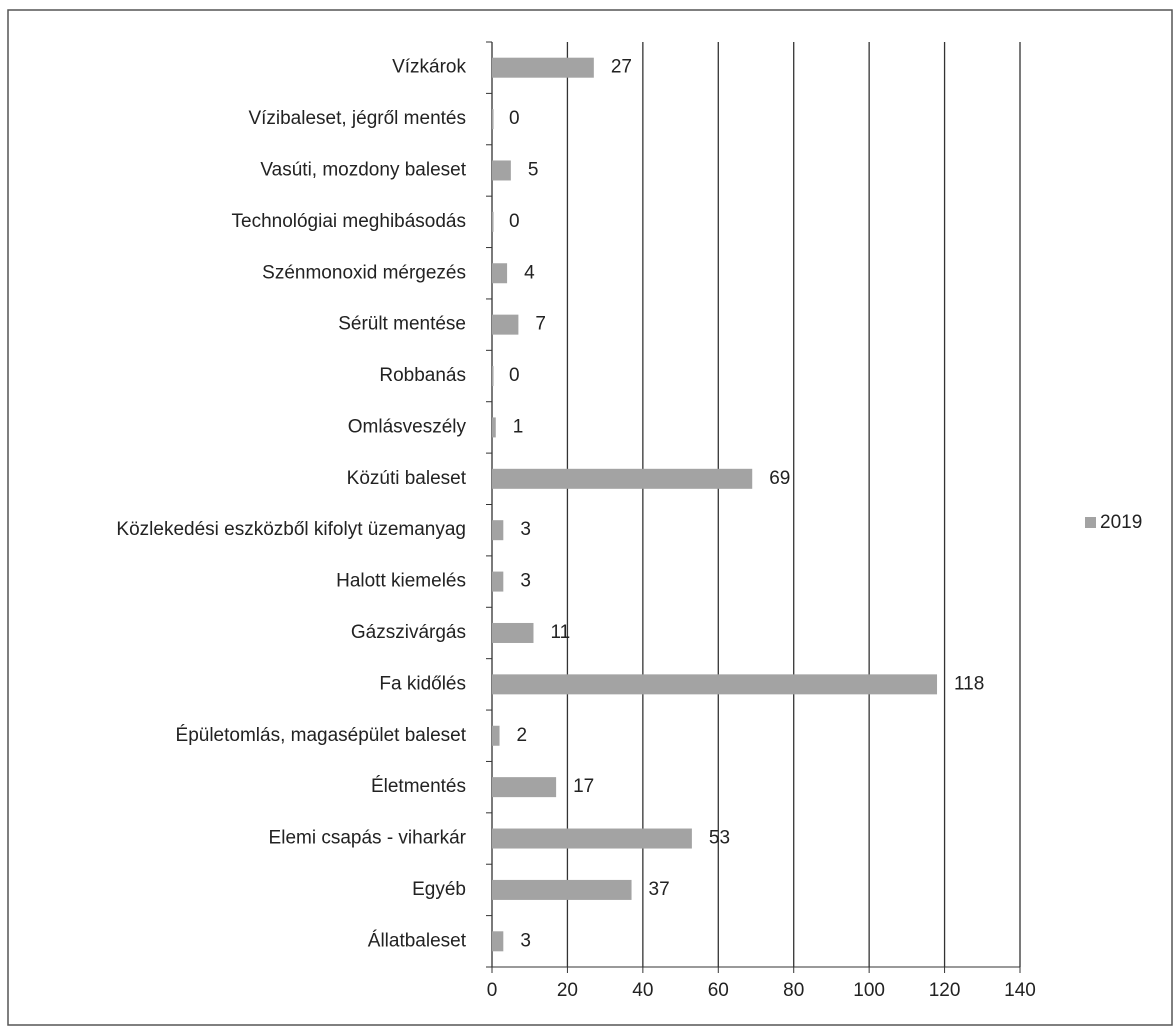 This screenshot has height=1027, width=1174. What do you see at coordinates (529, 272) in the screenshot?
I see `value-label: 4` at bounding box center [529, 272].